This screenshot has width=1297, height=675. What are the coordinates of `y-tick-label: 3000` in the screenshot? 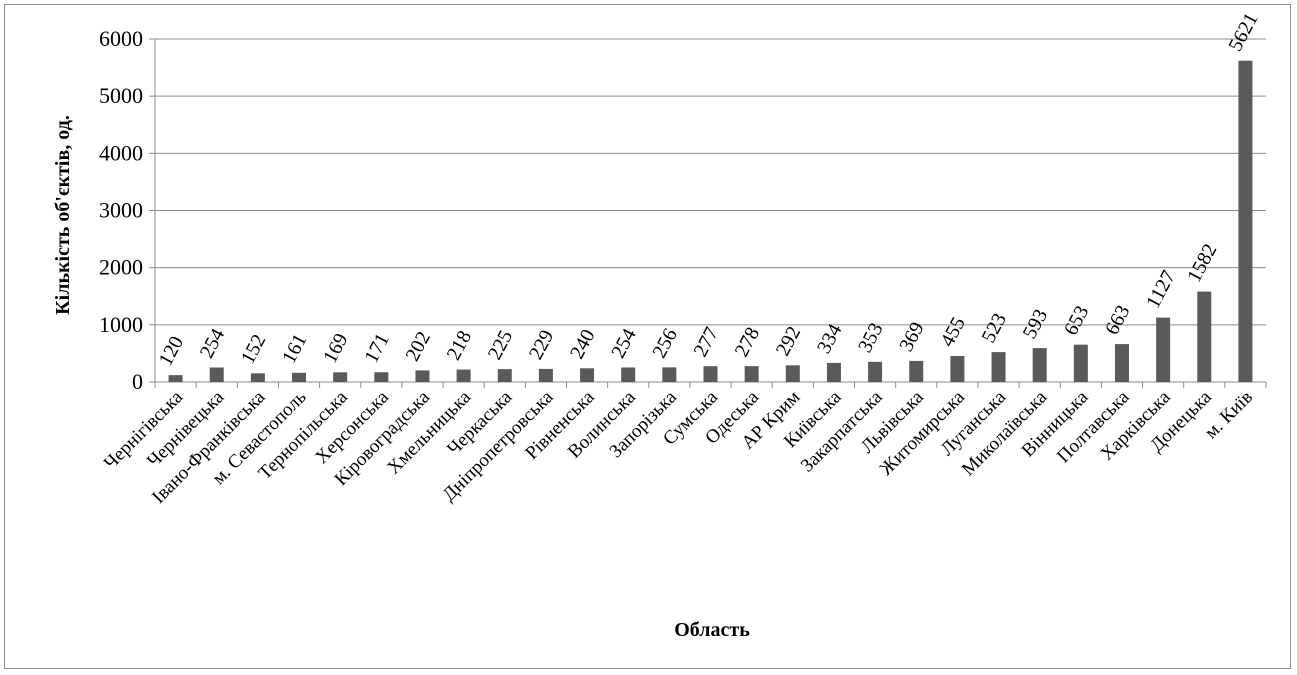 It's located at (121, 210).